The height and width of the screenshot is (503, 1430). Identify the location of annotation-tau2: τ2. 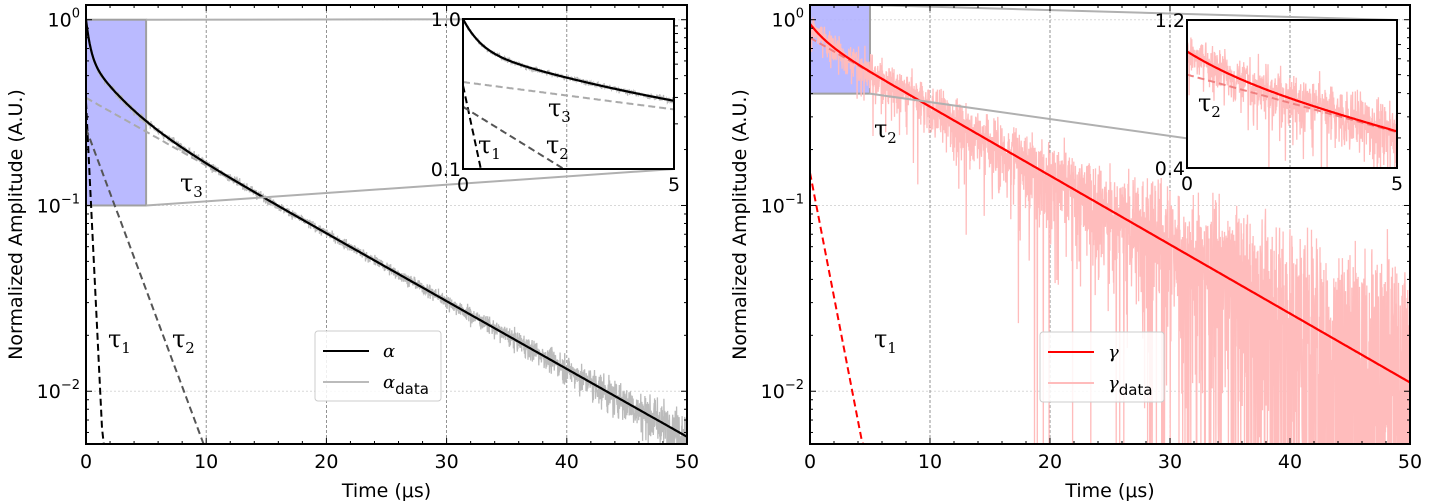
(183, 341).